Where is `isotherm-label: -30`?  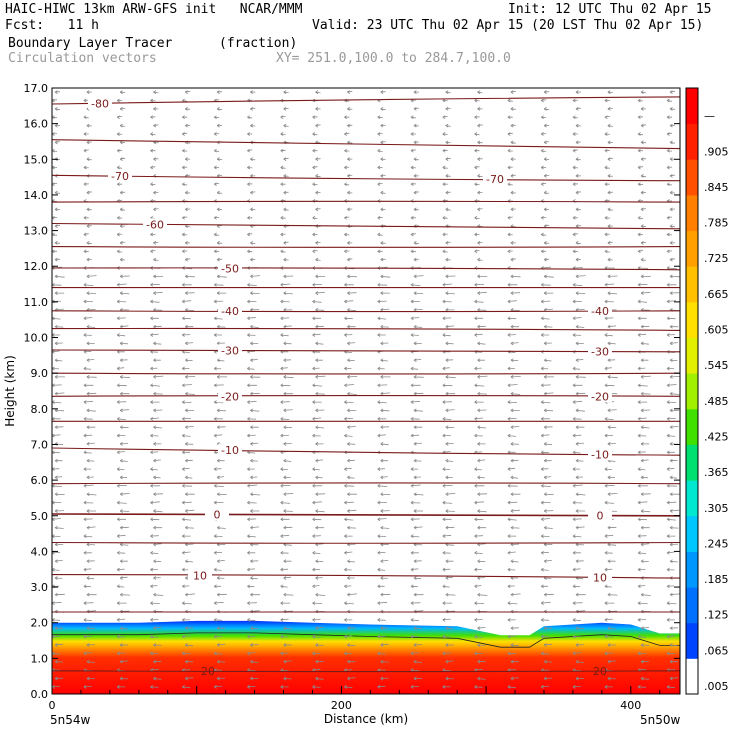 isotherm-label: -30 is located at coordinates (230, 351).